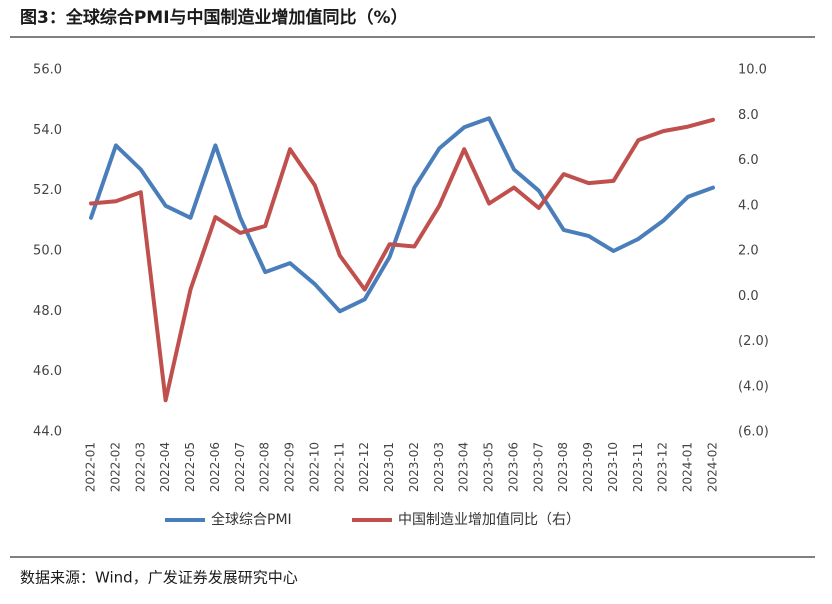  What do you see at coordinates (663, 467) in the screenshot?
I see `x-tick-label: 2023-12` at bounding box center [663, 467].